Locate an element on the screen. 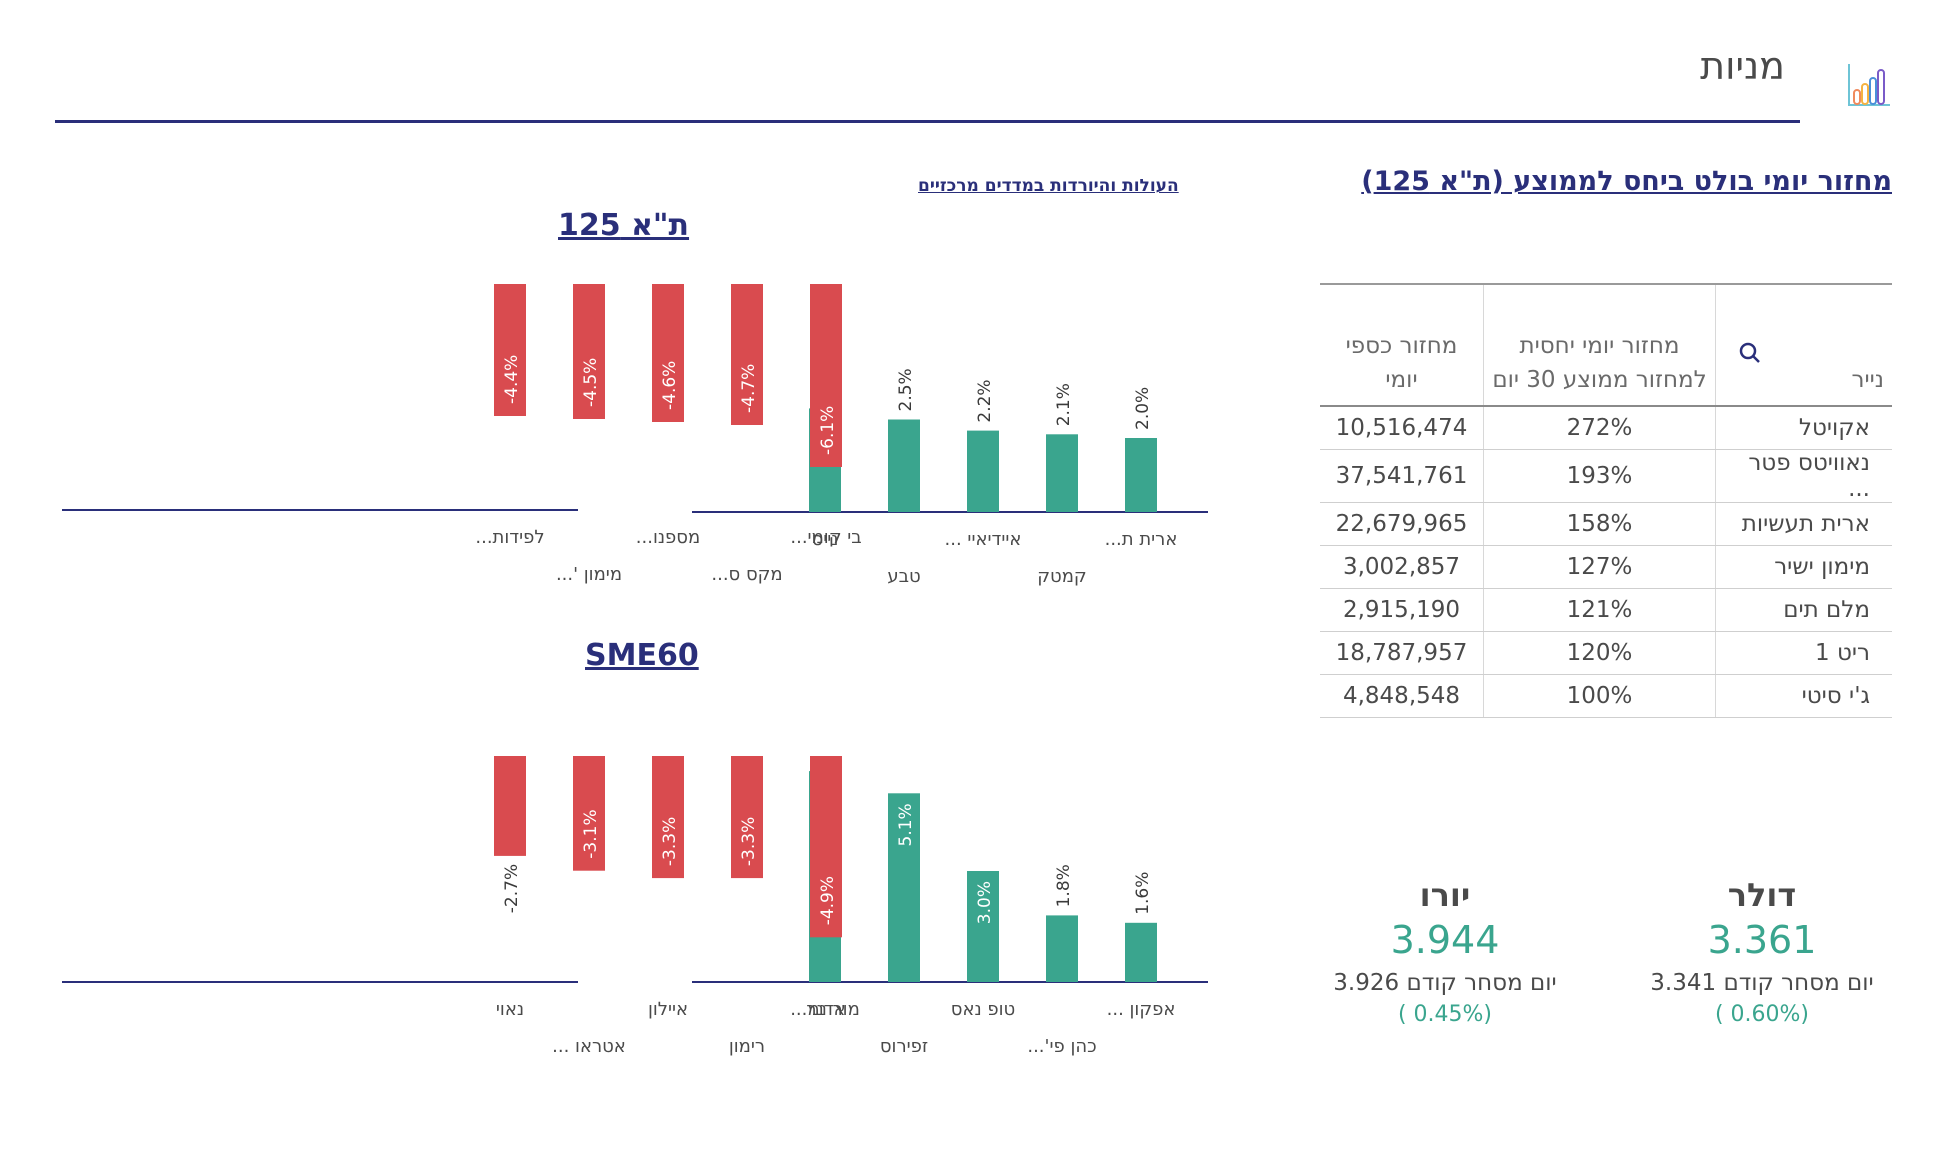 This screenshot has height=1164, width=1950. cash-value: 37,541,761 is located at coordinates (1402, 476).